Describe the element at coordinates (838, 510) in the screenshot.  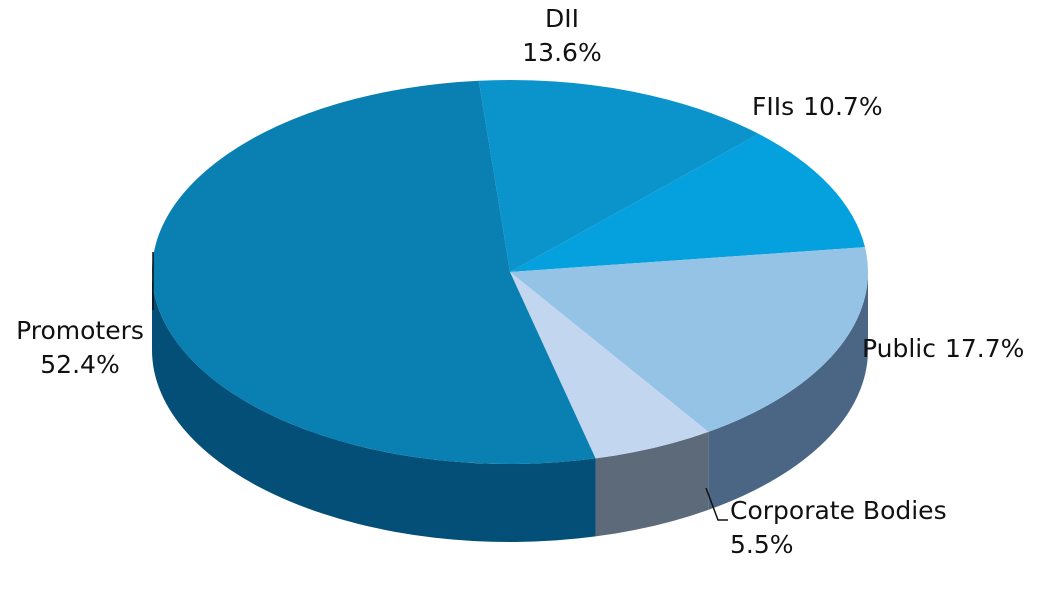
I see `slice-category: Corporate Bodies` at that location.